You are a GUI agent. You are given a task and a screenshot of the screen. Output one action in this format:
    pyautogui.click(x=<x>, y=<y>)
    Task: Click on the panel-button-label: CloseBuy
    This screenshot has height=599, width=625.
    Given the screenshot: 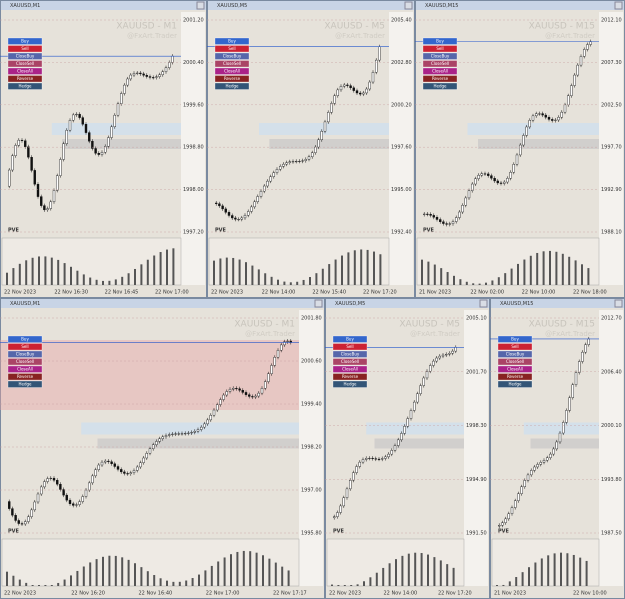 What is the action you would take?
    pyautogui.click(x=25, y=353)
    